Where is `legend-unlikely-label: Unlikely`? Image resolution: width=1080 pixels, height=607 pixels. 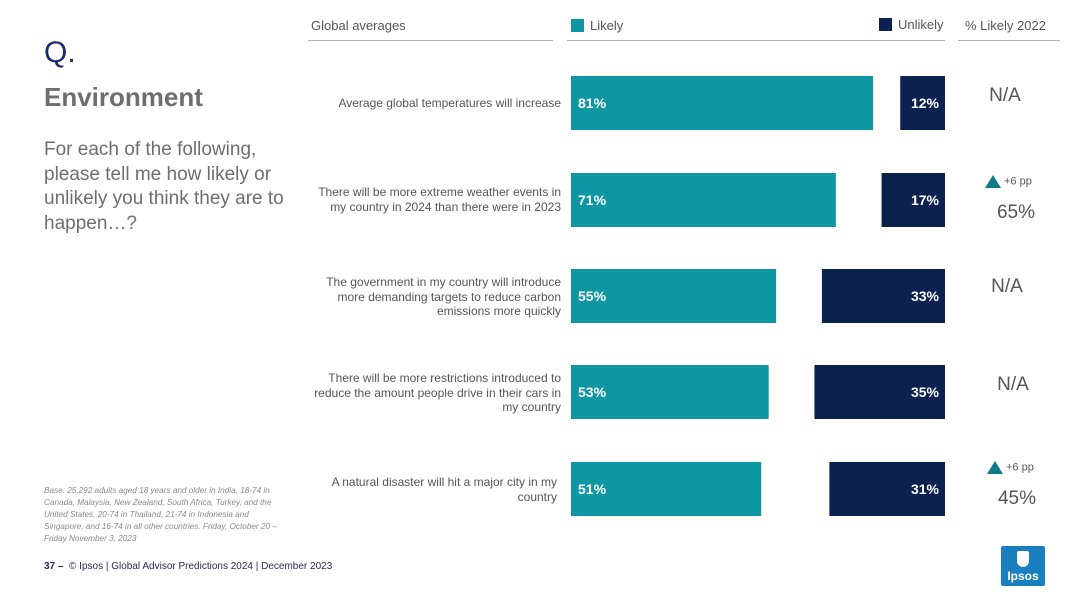 legend-unlikely-label: Unlikely is located at coordinates (921, 24).